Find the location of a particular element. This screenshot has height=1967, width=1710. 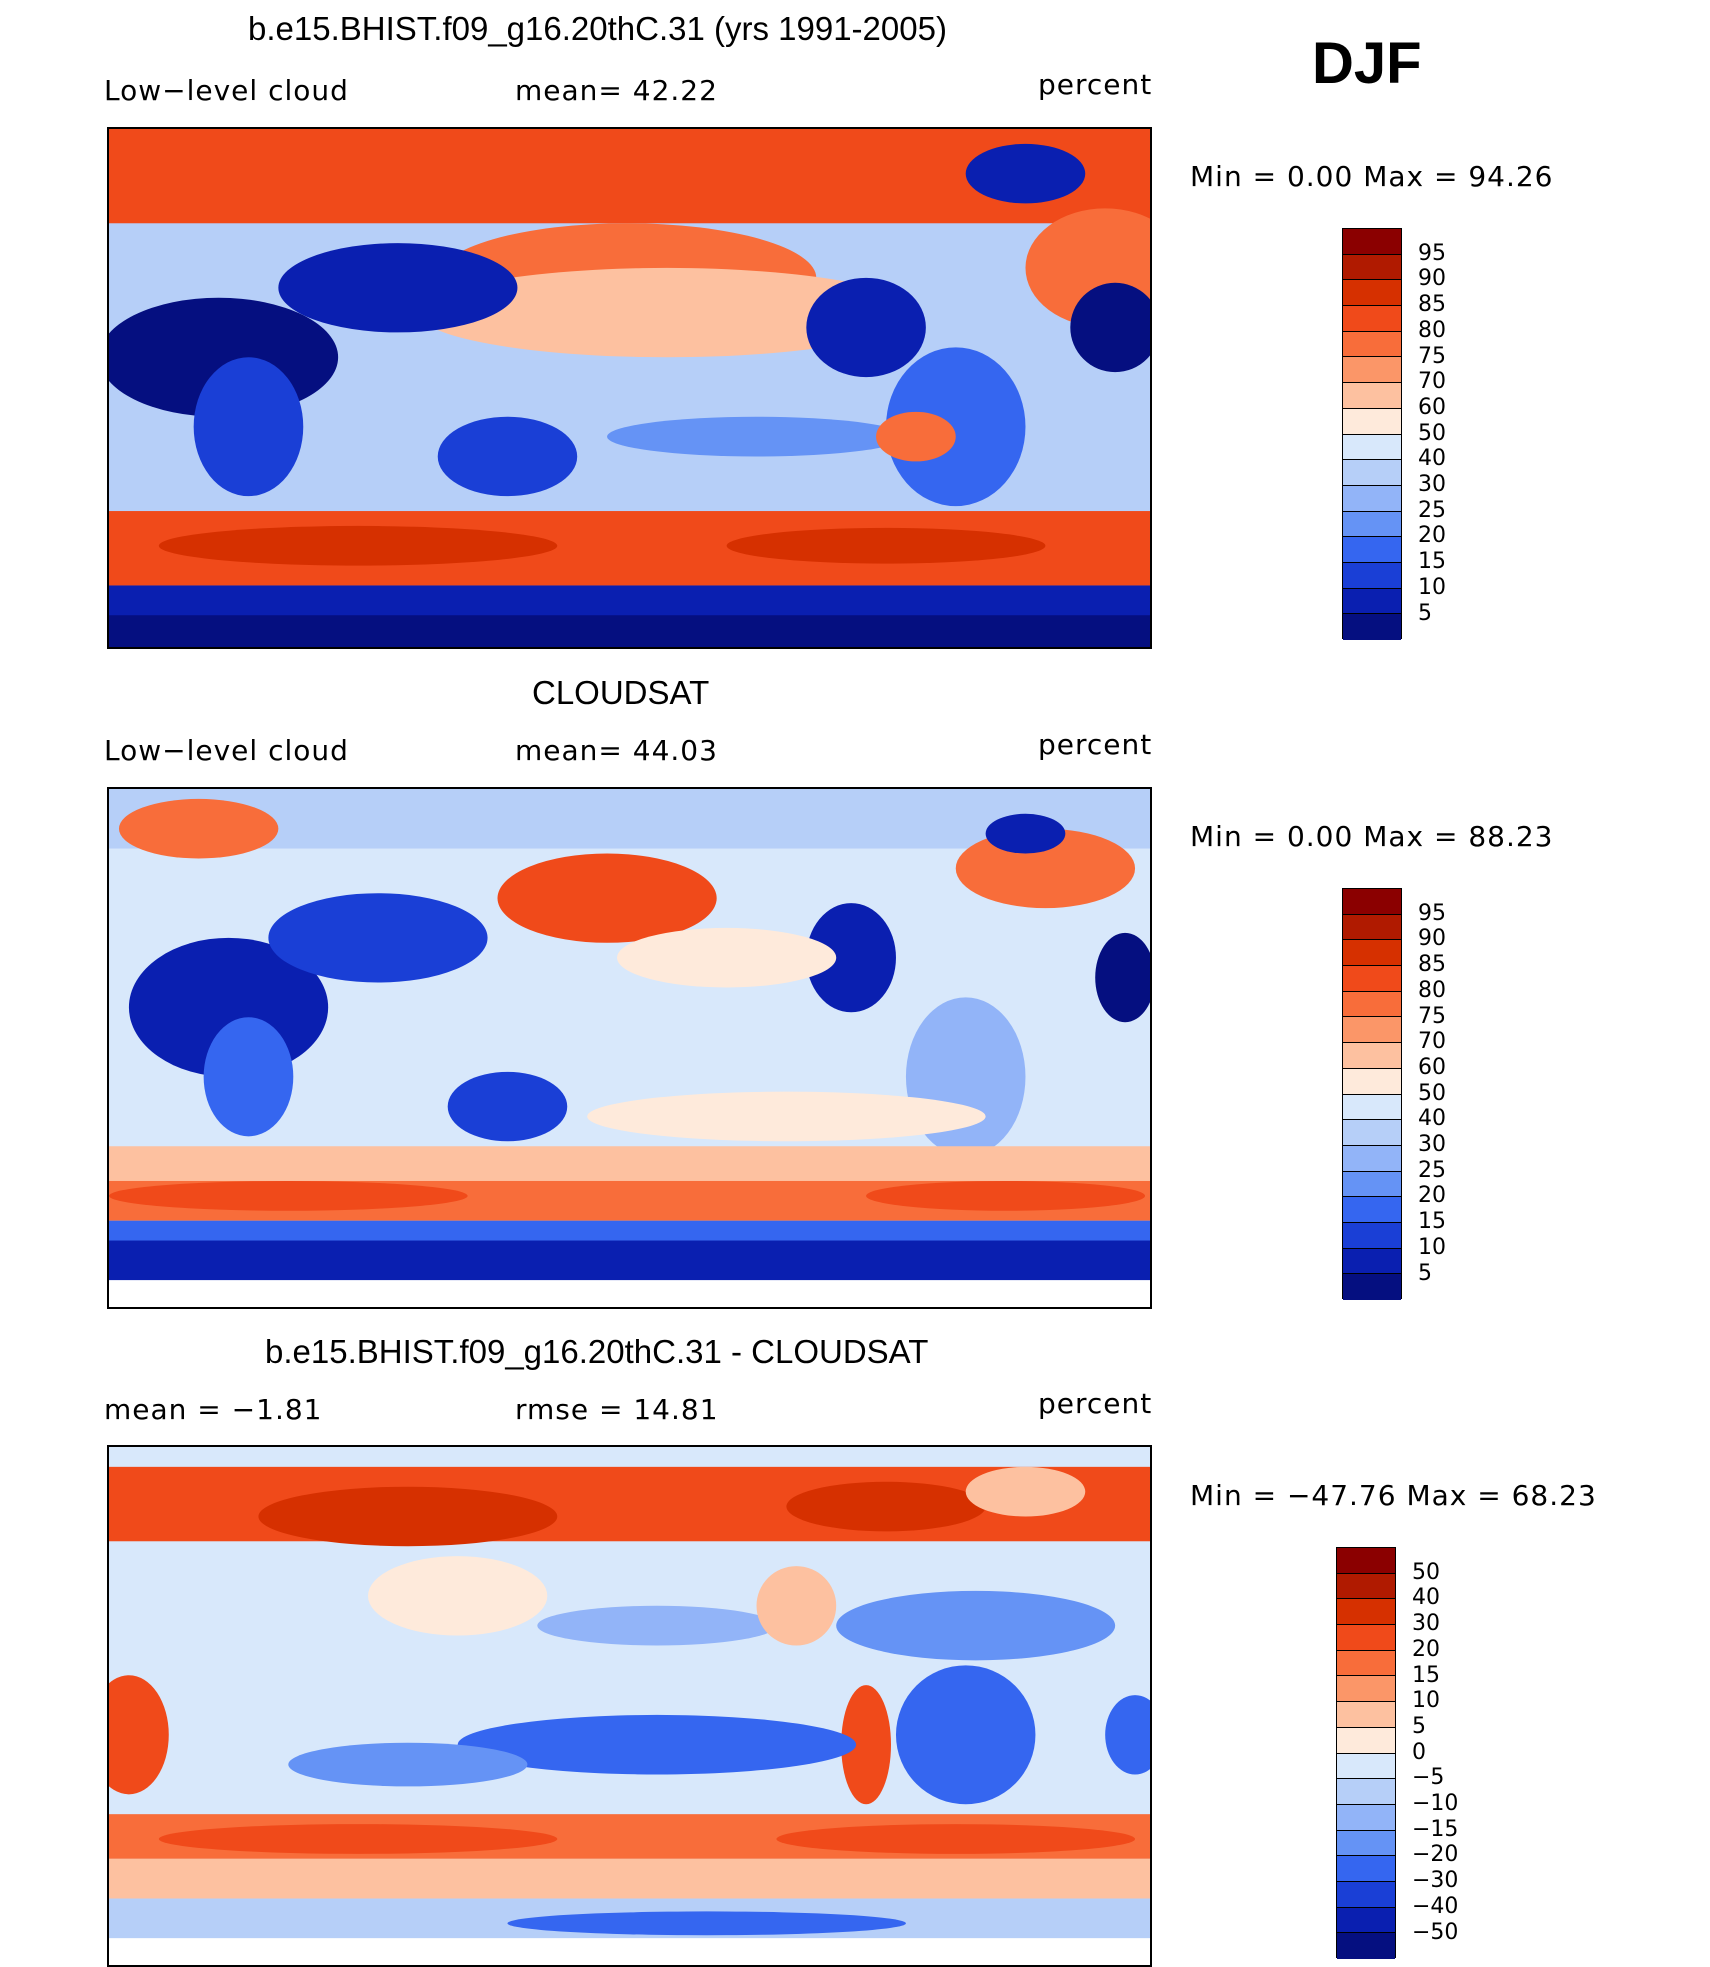

panel1-colorbar-label: 20 is located at coordinates (1432, 536).